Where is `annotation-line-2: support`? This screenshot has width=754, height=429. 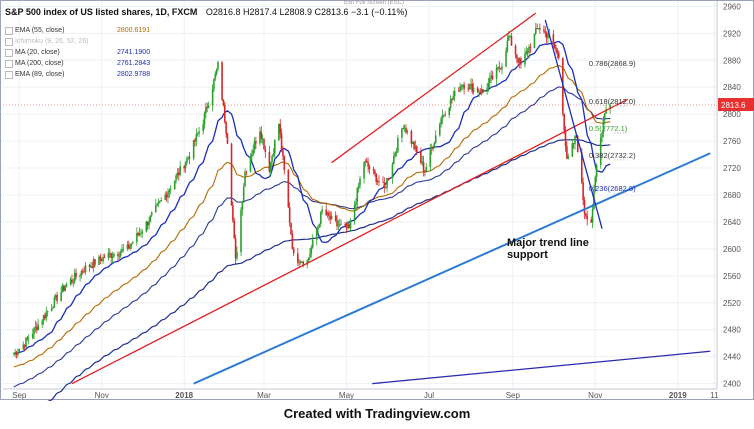 annotation-line-2: support is located at coordinates (527, 255).